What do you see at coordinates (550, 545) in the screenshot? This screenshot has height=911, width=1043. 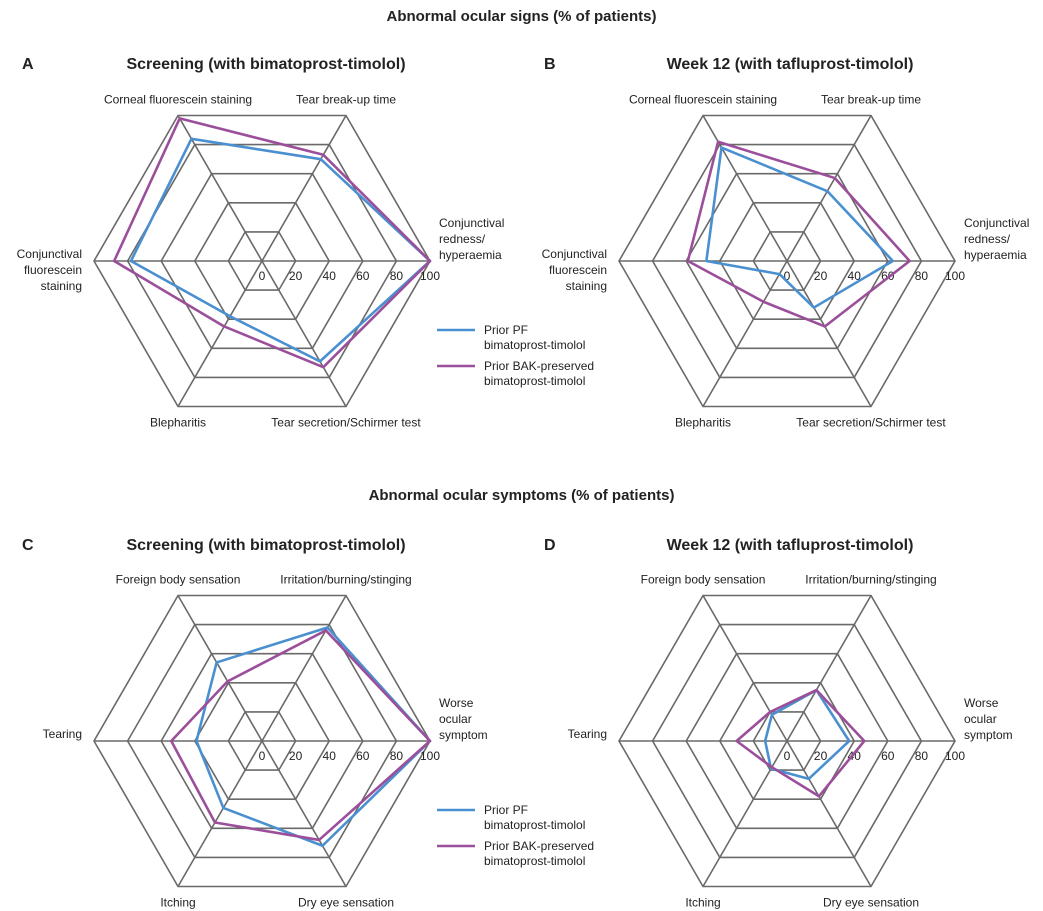 I see `panel-letter-d: D` at bounding box center [550, 545].